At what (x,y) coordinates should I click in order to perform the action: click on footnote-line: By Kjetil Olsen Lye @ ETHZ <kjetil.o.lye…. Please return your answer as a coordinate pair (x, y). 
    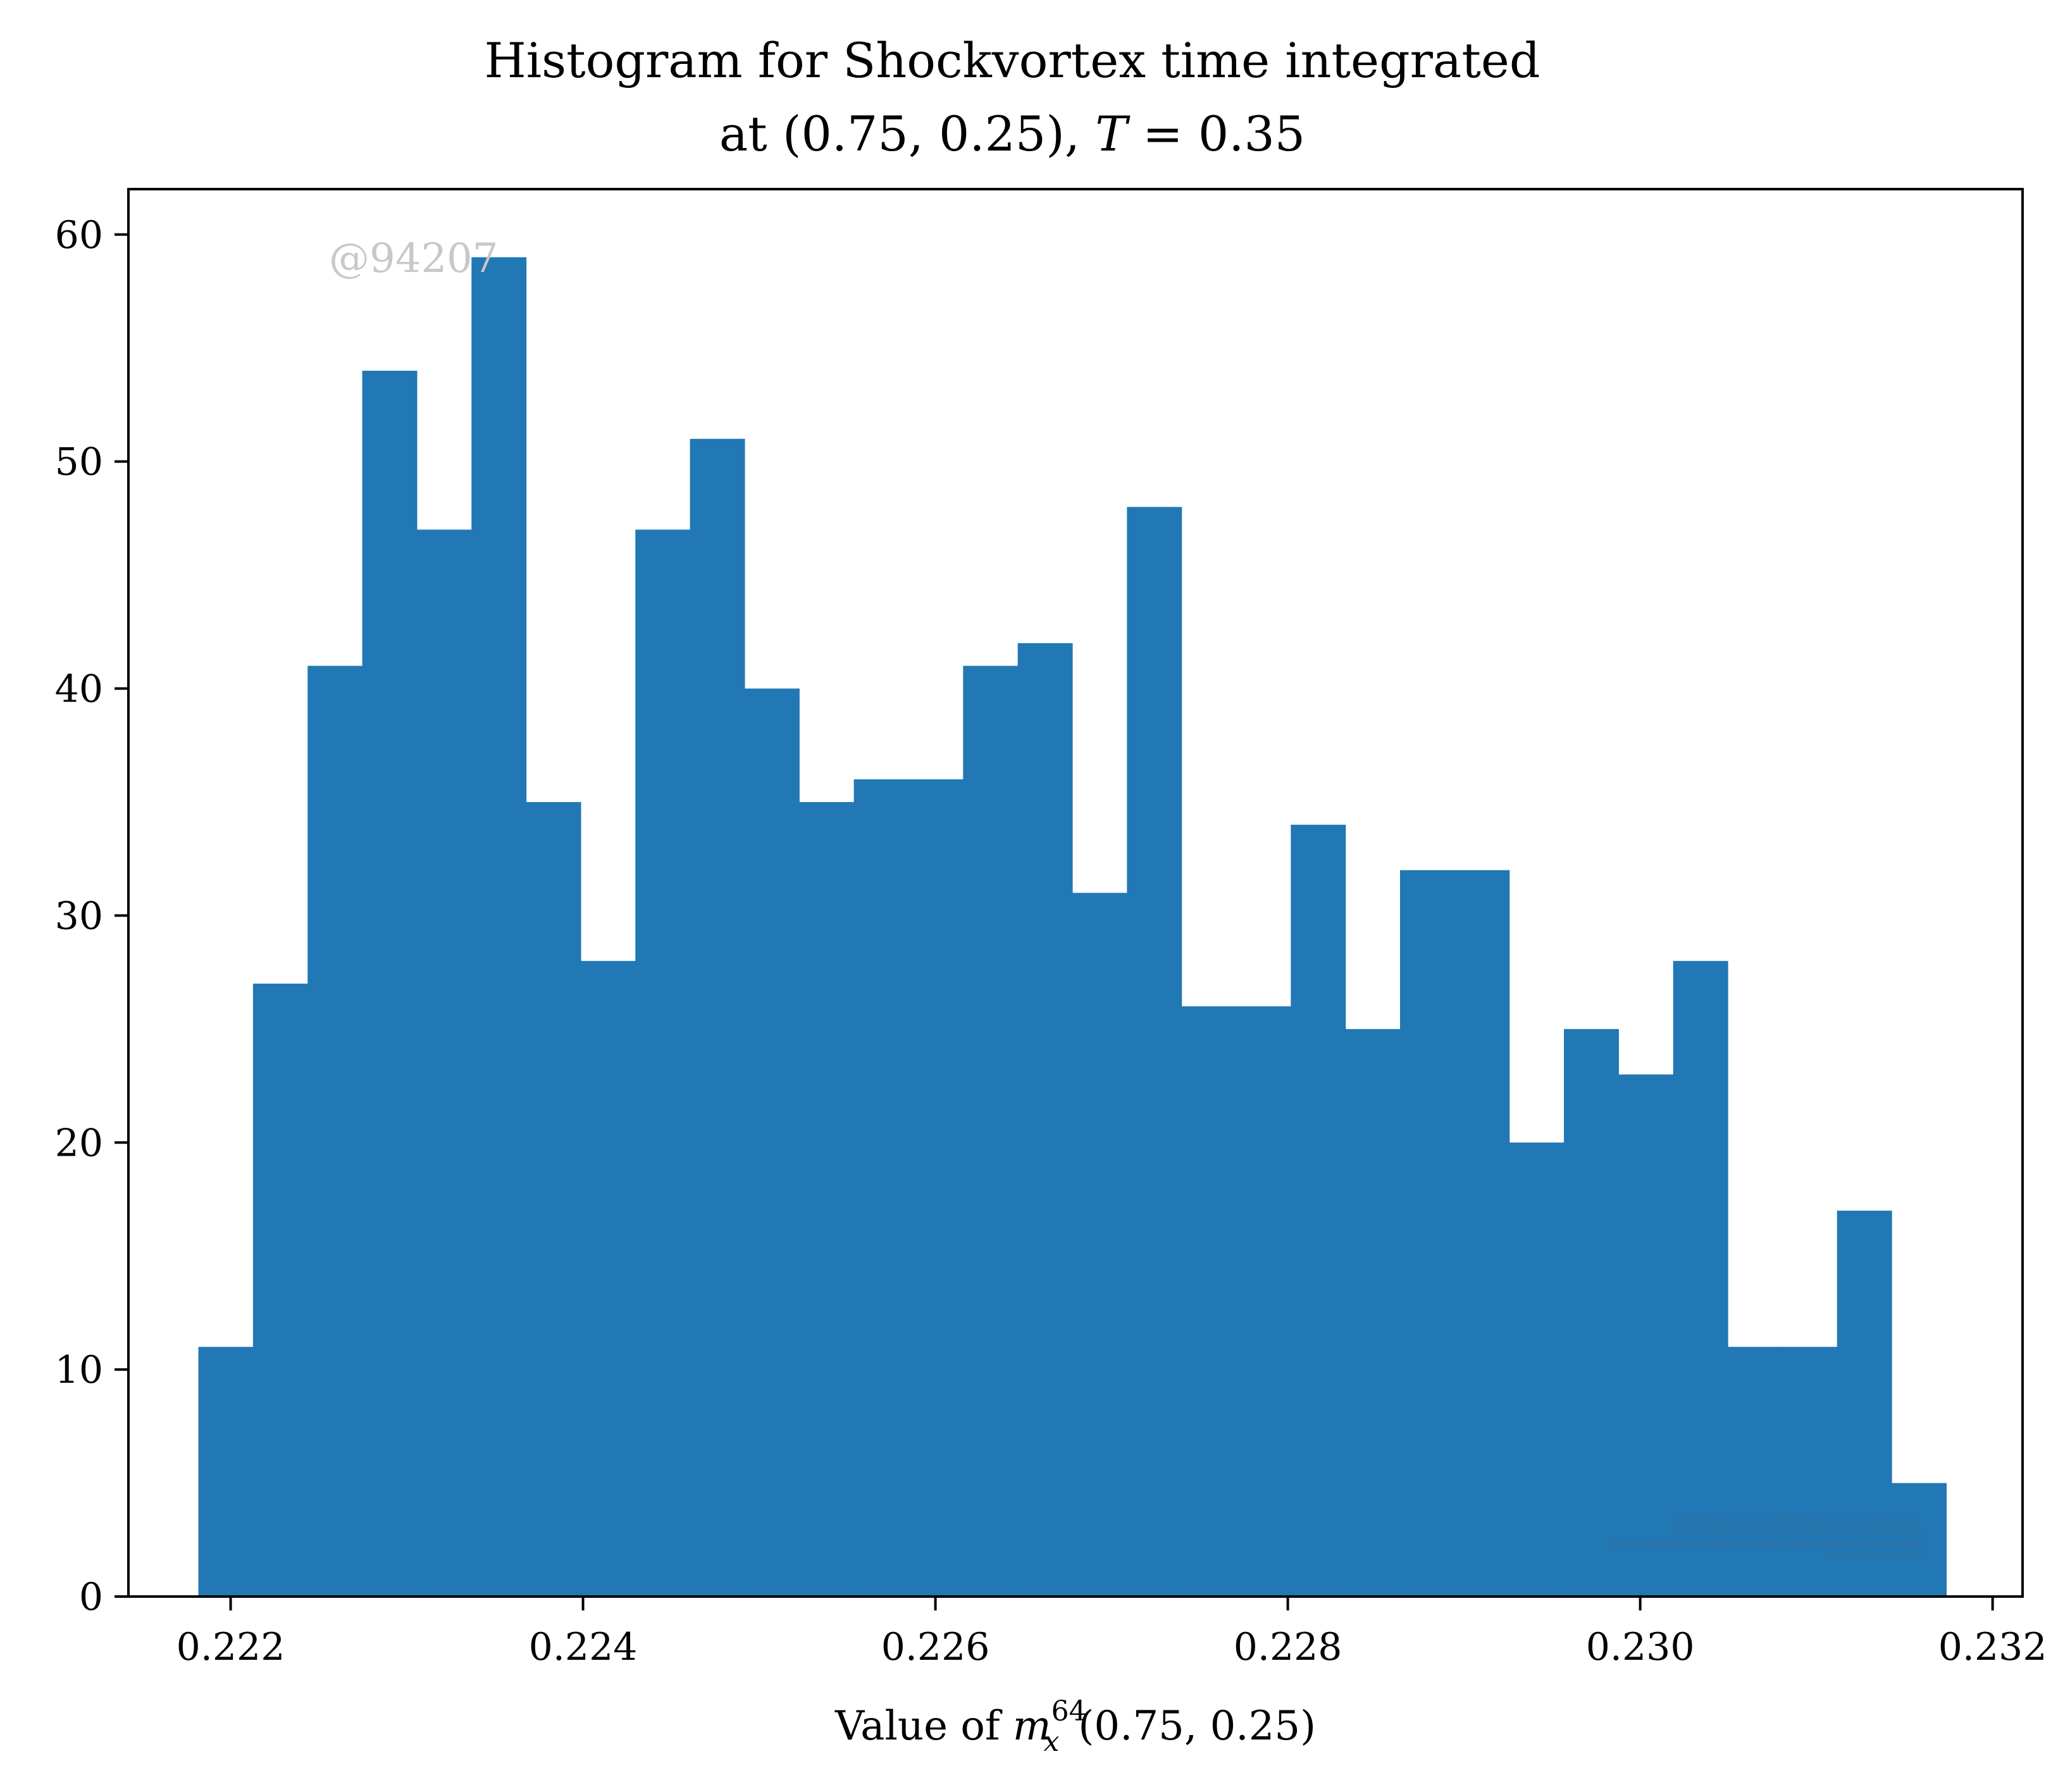
    Looking at the image, I should click on (1800, 1521).